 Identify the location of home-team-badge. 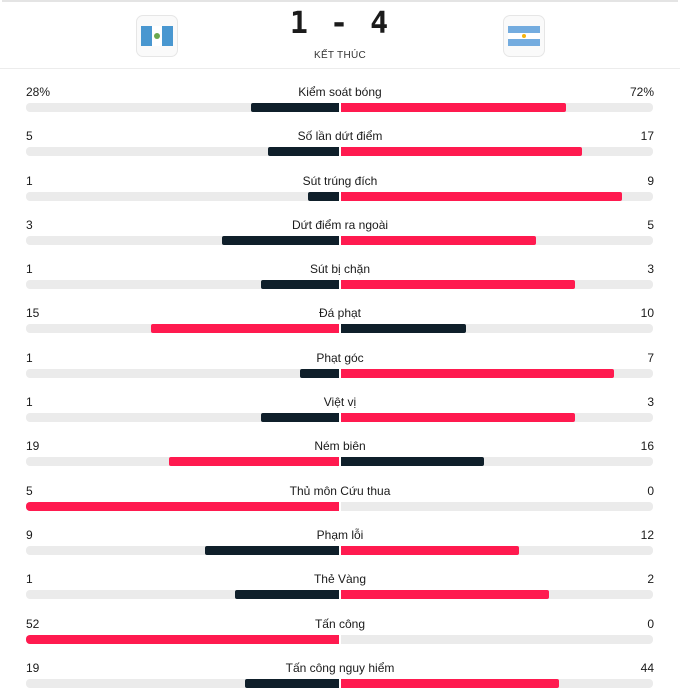
(157, 36).